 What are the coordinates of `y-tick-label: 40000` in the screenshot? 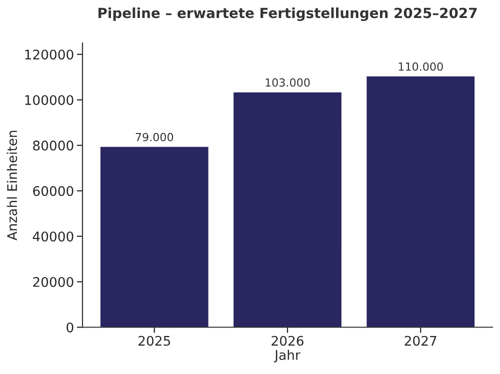 It's located at (53, 237).